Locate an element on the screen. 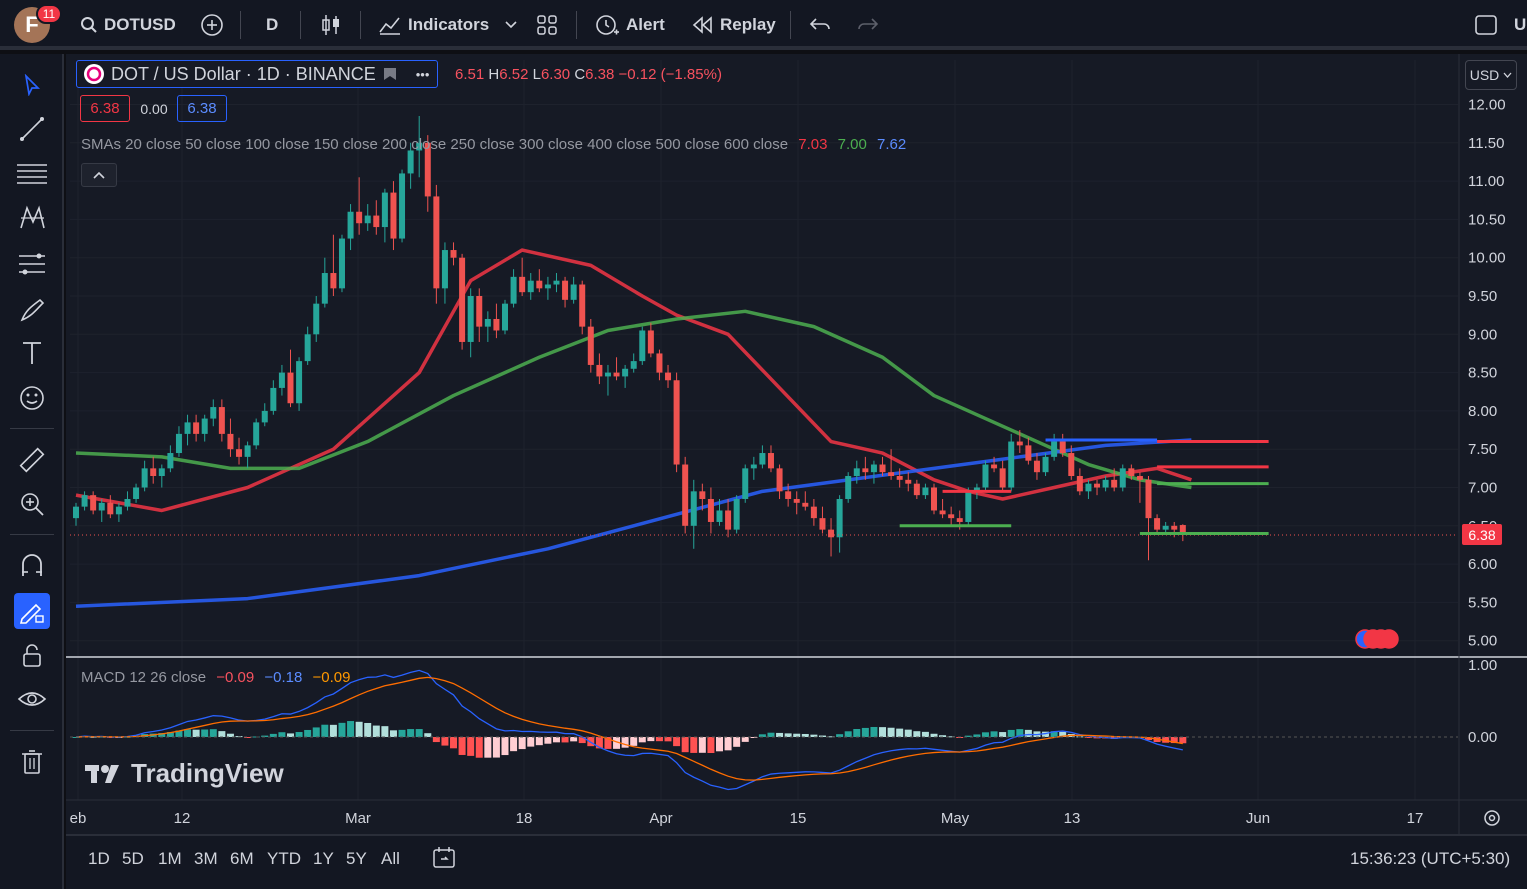 The height and width of the screenshot is (889, 1527). interval-button: D is located at coordinates (272, 25).